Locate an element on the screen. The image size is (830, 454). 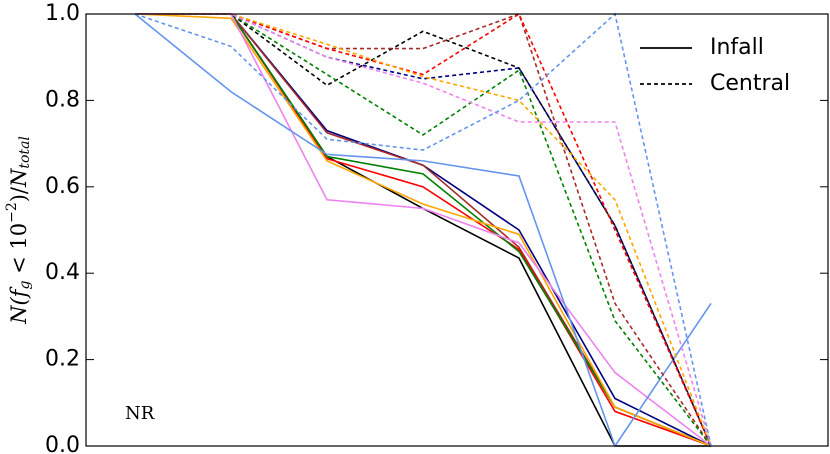
legend-label: Central is located at coordinates (750, 83).